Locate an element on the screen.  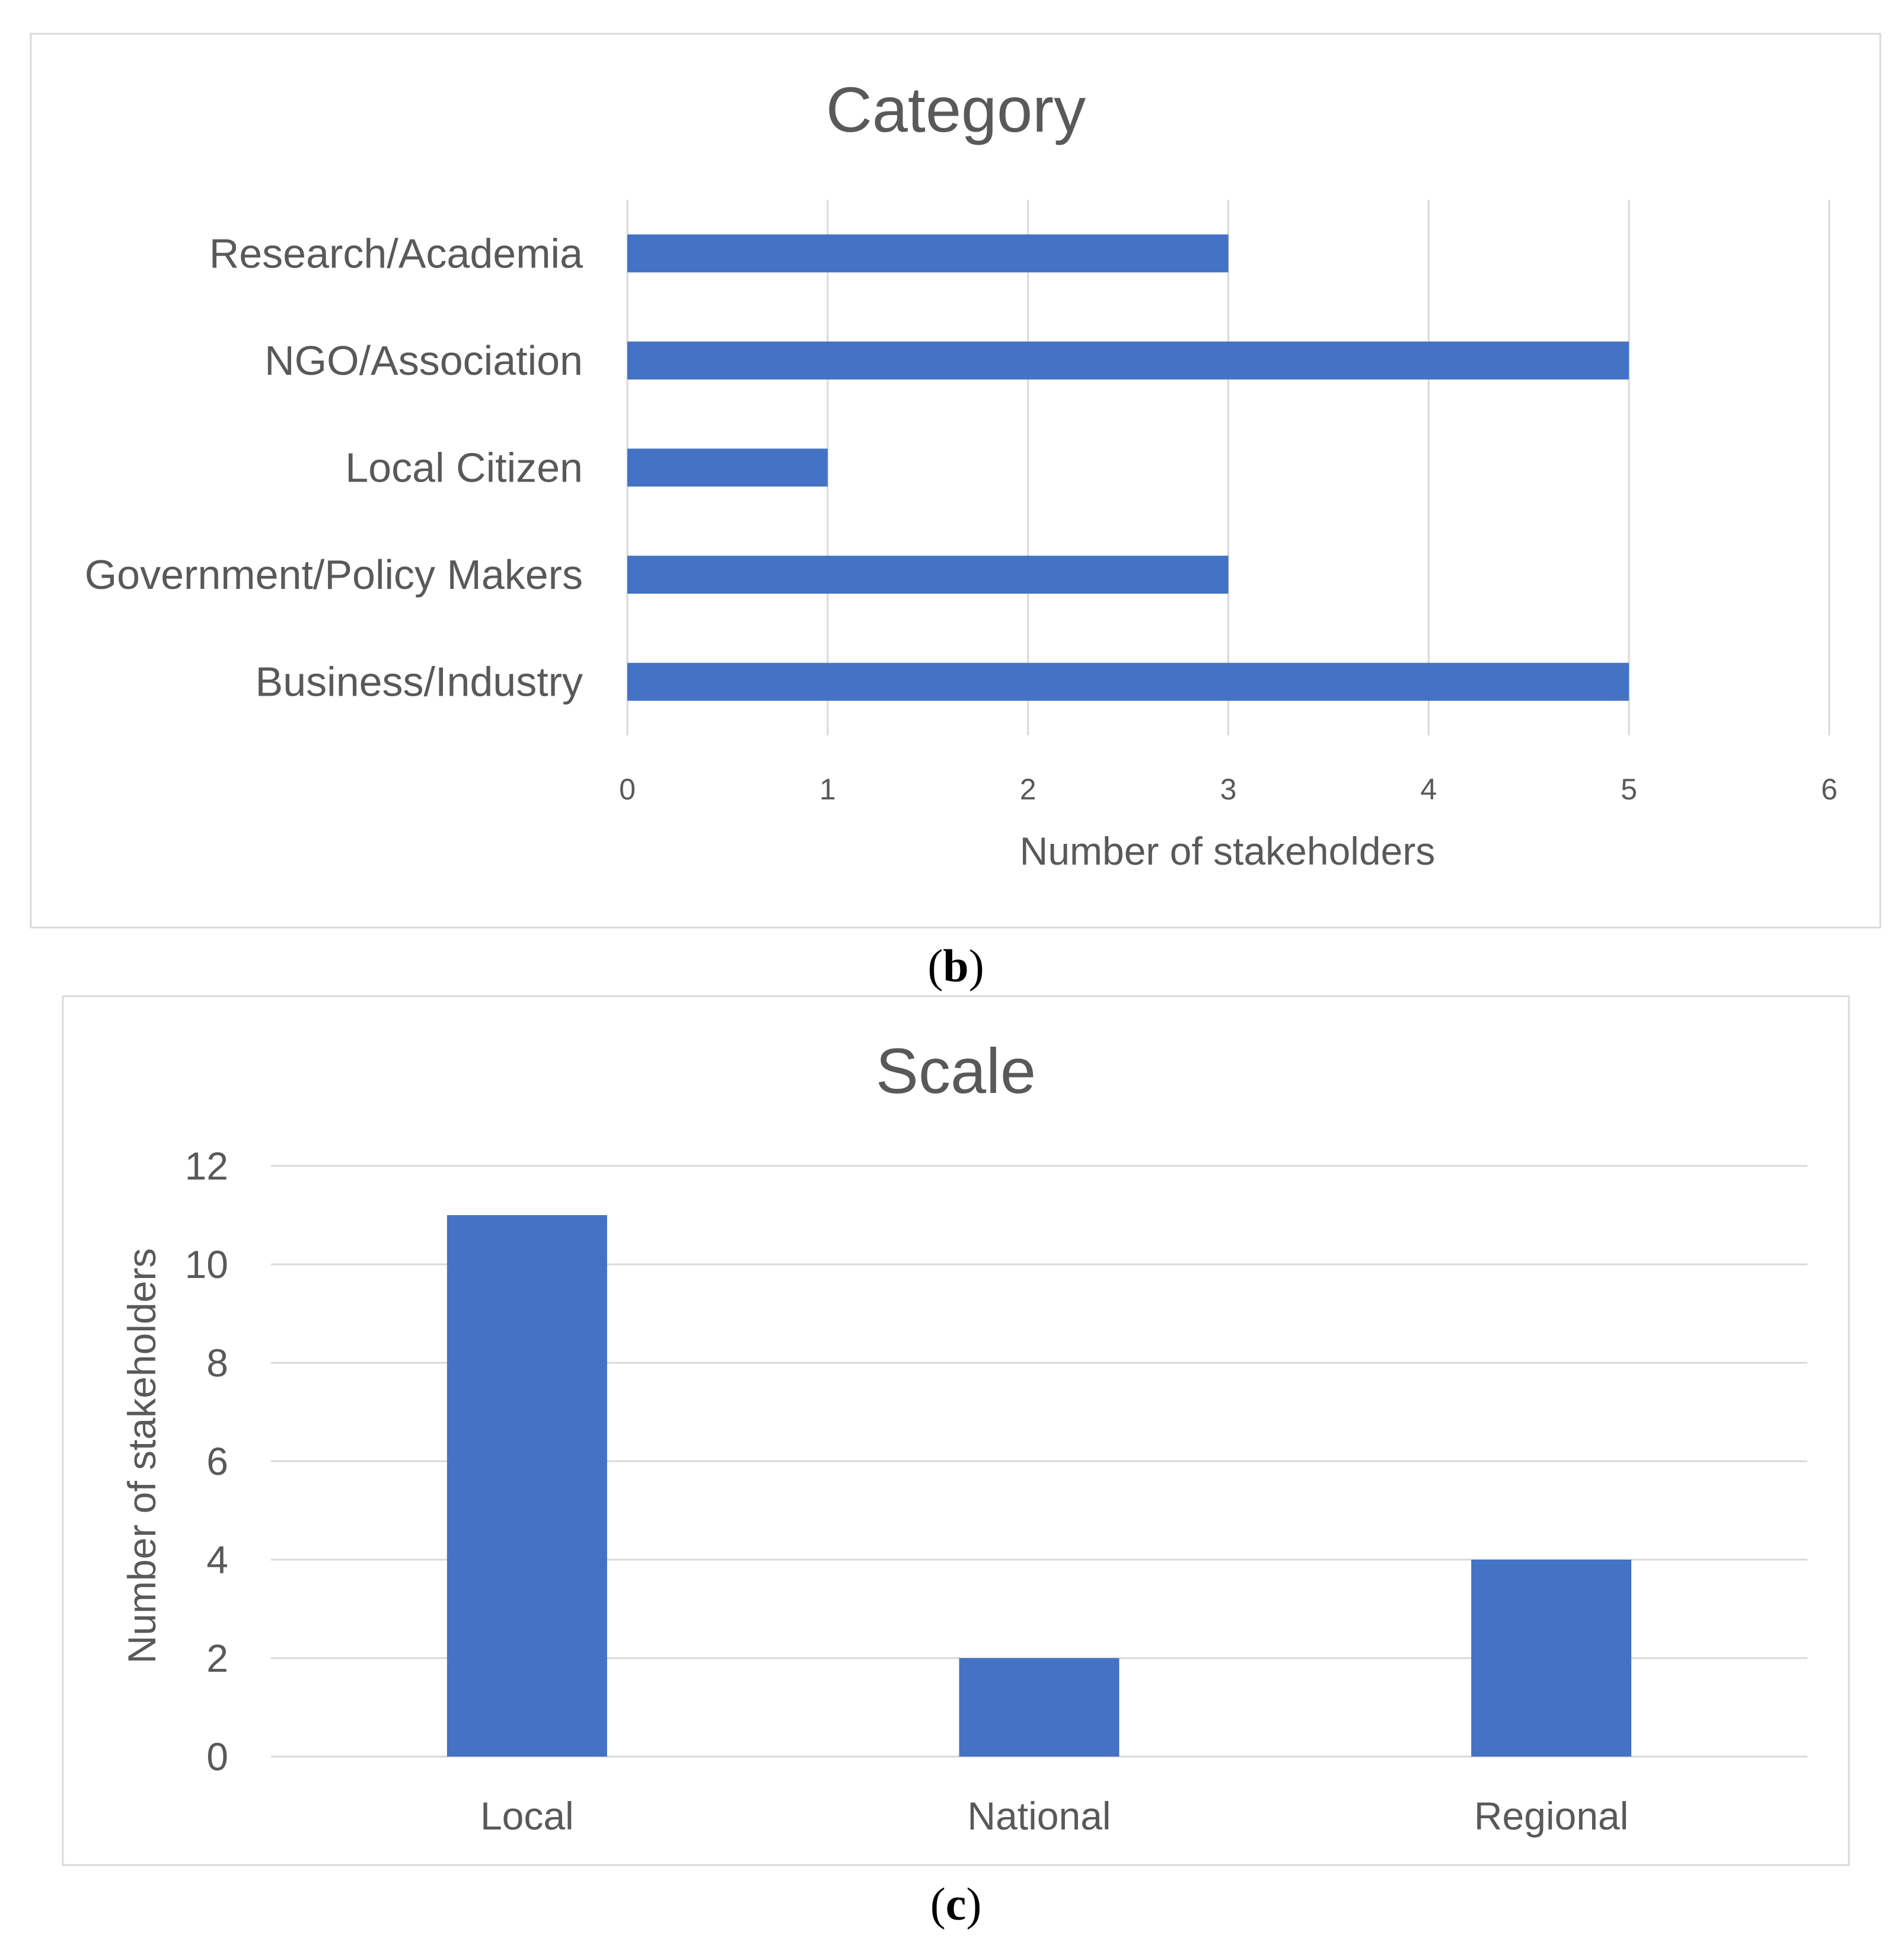
category-label-national: National is located at coordinates (1039, 1816).